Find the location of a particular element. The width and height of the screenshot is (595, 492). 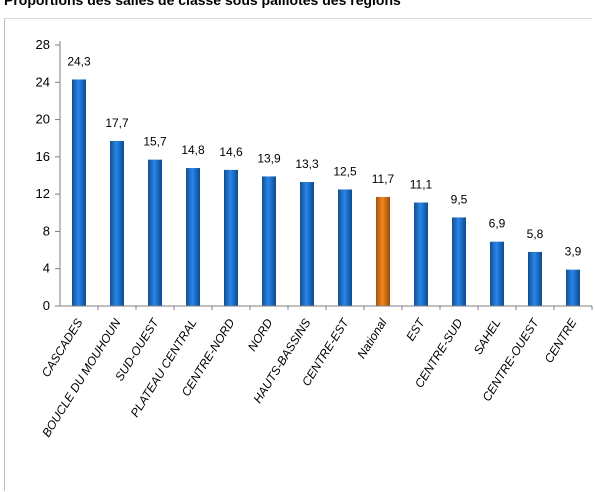

x-tick-label: National is located at coordinates (371, 338).